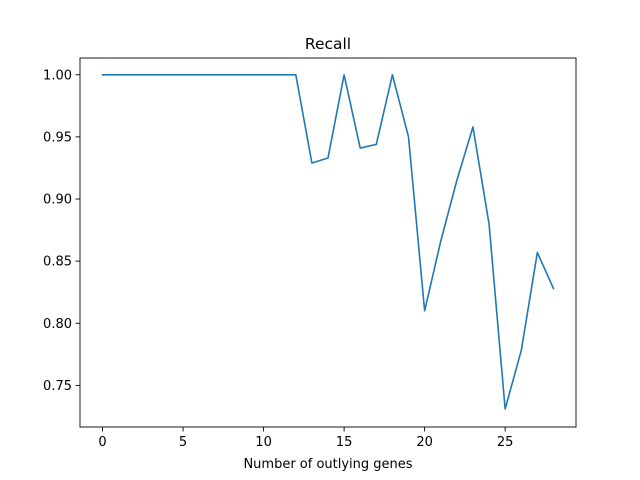  I want to click on y-tick-label: 0.80, so click(57, 324).